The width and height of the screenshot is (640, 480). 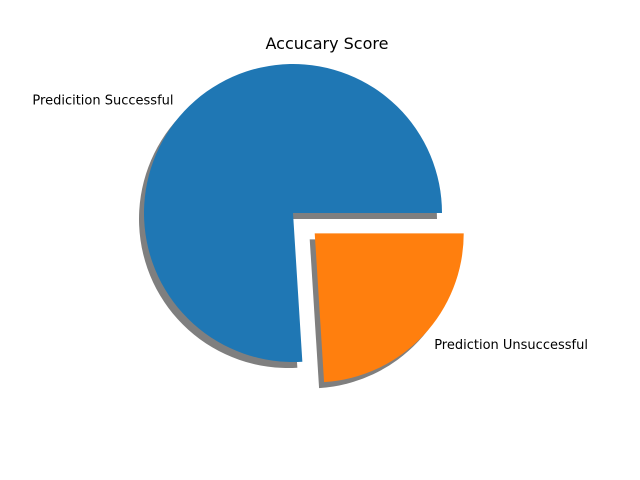 What do you see at coordinates (389, 308) in the screenshot?
I see `pie-slice-prediction-unsuccessful` at bounding box center [389, 308].